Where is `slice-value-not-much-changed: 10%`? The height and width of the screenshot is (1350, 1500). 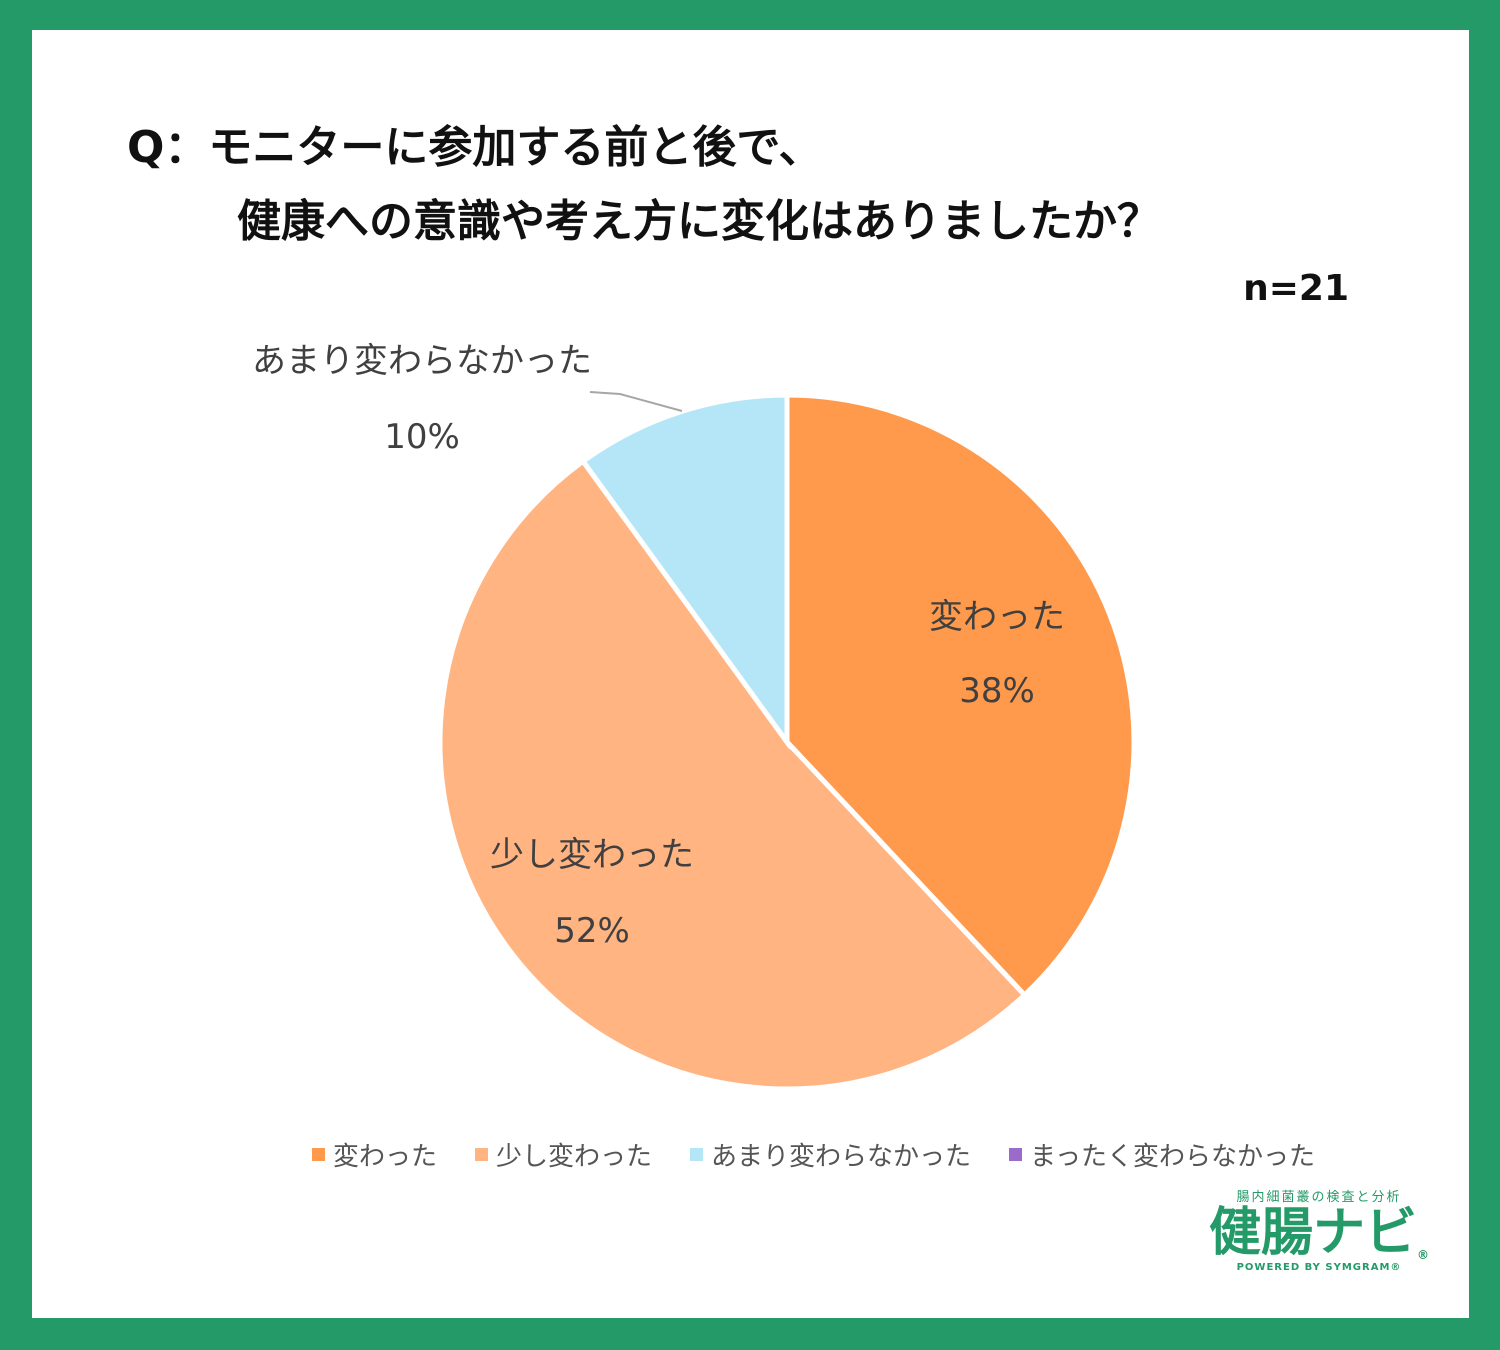
slice-value-not-much-changed: 10% is located at coordinates (422, 437).